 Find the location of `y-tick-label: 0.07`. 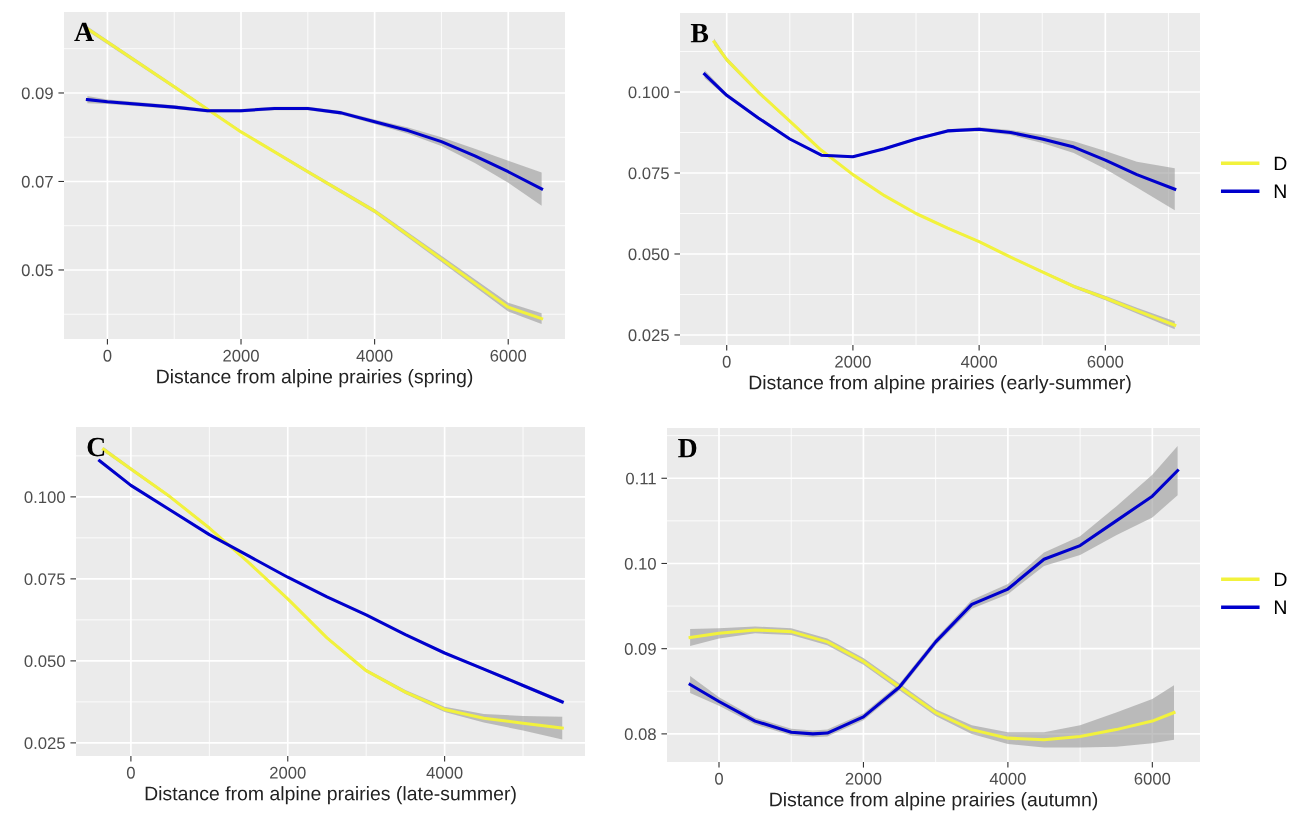

y-tick-label: 0.07 is located at coordinates (37, 181).